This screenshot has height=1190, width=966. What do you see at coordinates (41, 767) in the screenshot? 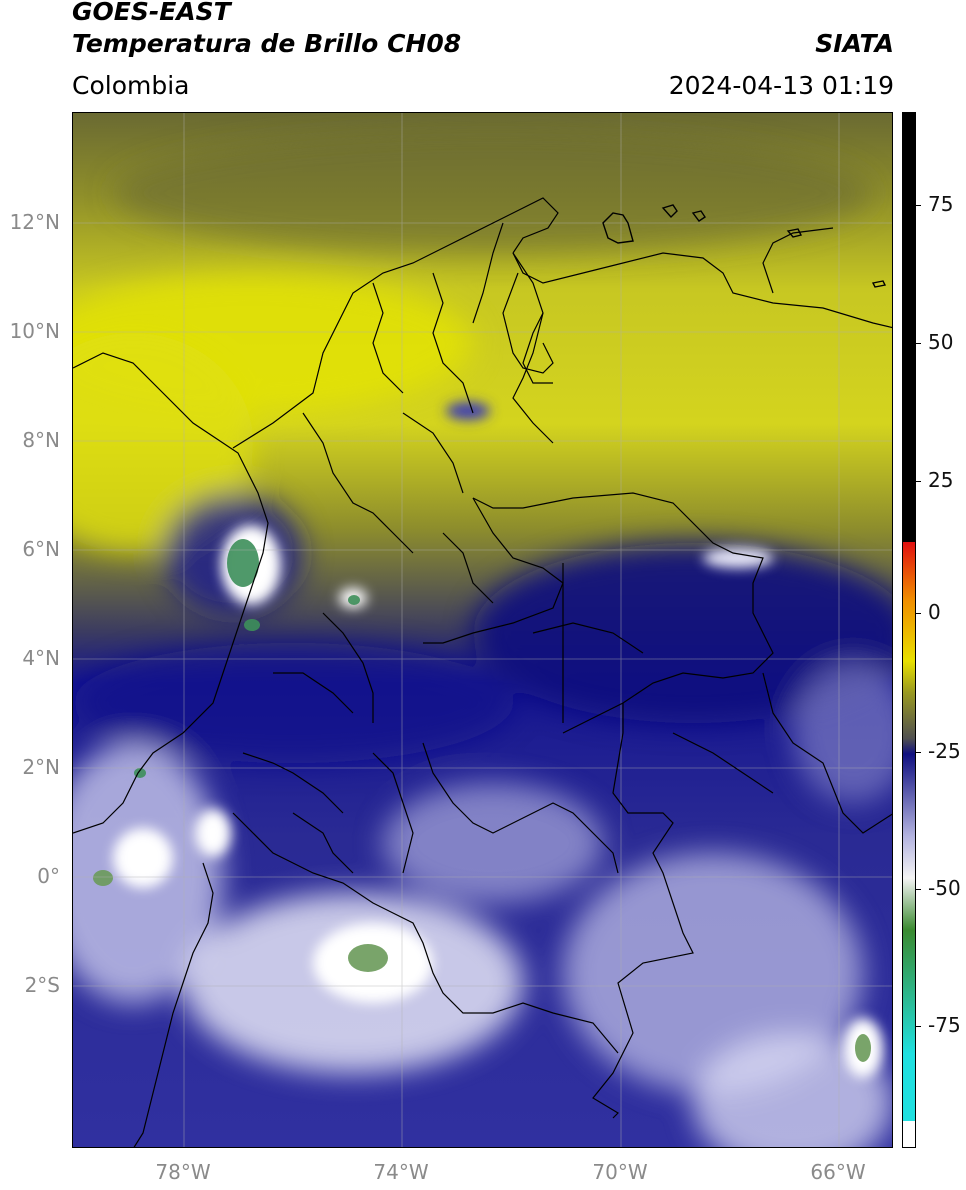
I see `lat-label: 2°N` at bounding box center [41, 767].